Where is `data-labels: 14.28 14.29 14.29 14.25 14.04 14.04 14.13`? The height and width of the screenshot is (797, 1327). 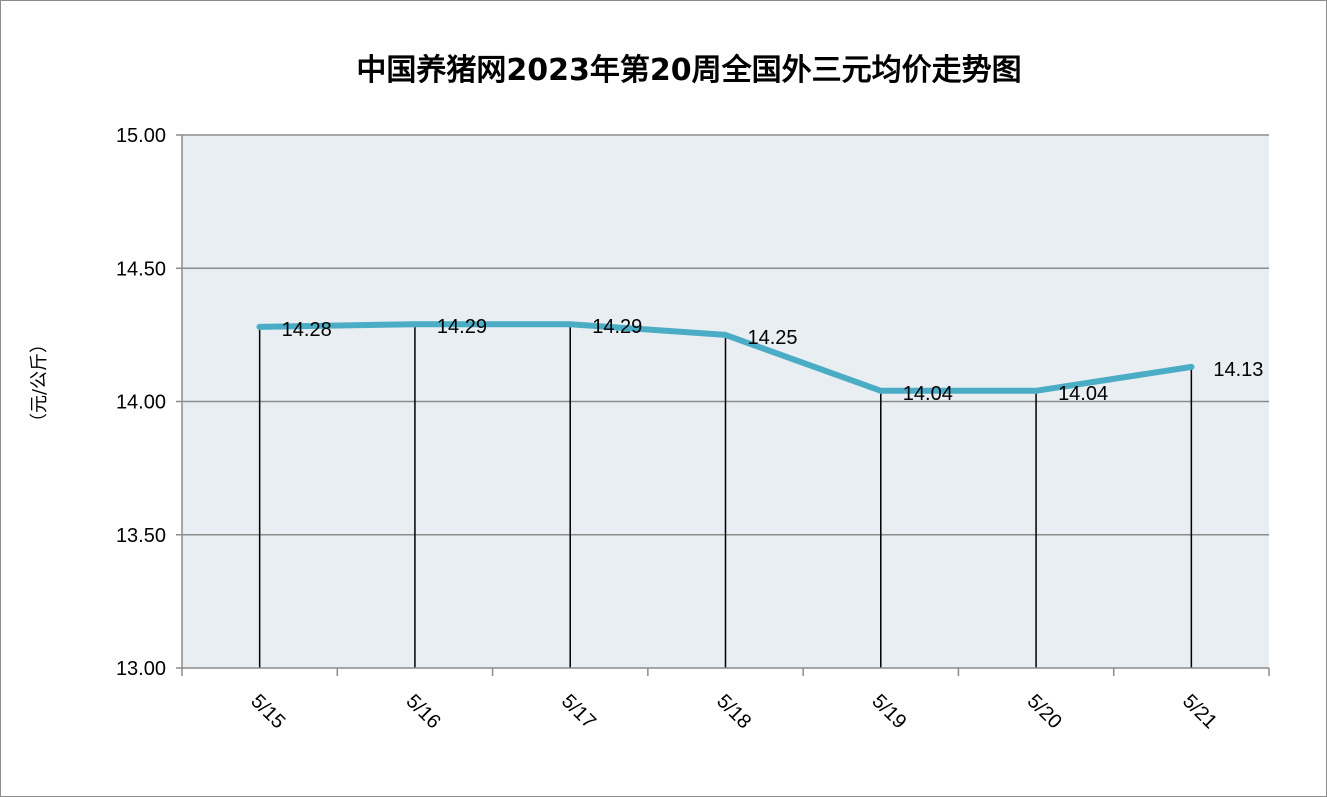
data-labels: 14.28 14.29 14.29 14.25 14.04 14.04 14.13 is located at coordinates (773, 360).